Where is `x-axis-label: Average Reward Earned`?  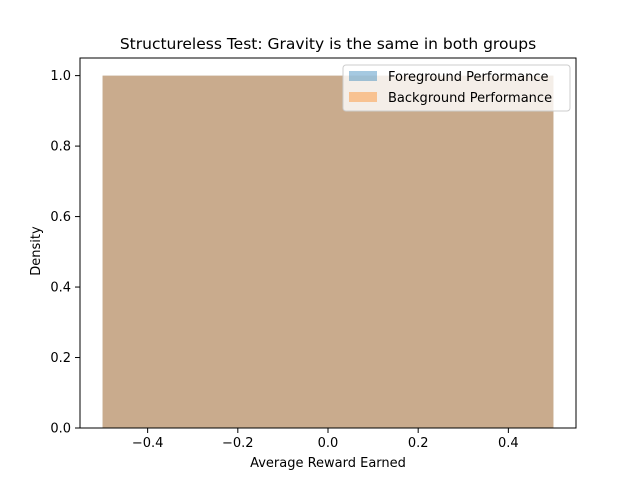 x-axis-label: Average Reward Earned is located at coordinates (328, 463).